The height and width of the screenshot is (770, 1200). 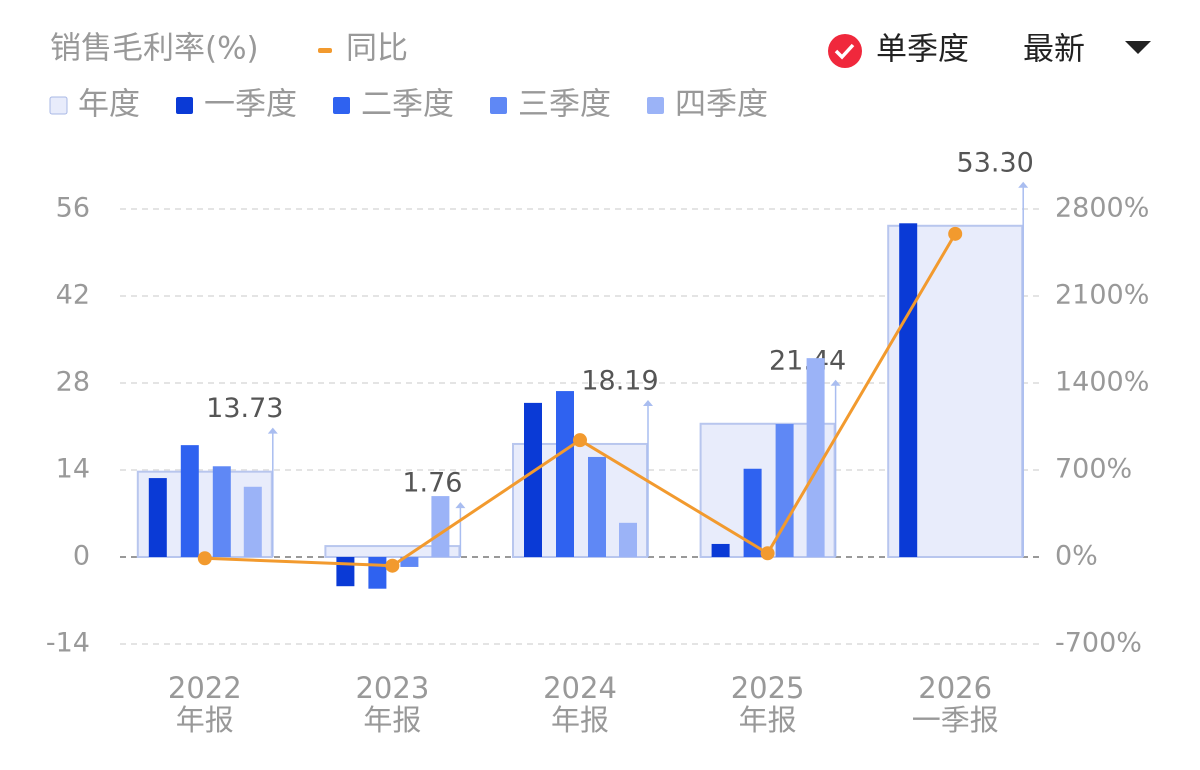 I want to click on y2-tick-label: -700%, so click(x=1098, y=643).